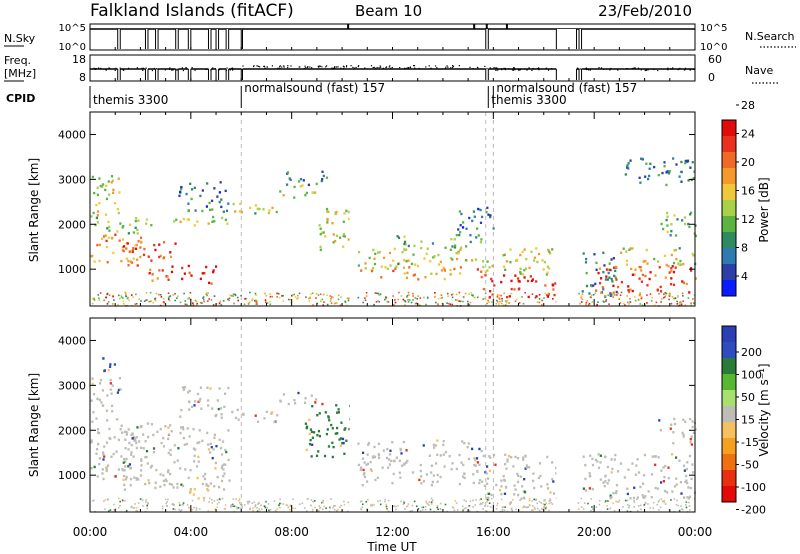 The image size is (800, 554). Describe the element at coordinates (72, 47) in the screenshot. I see `nsky-tick-bottom: 10^0` at that location.